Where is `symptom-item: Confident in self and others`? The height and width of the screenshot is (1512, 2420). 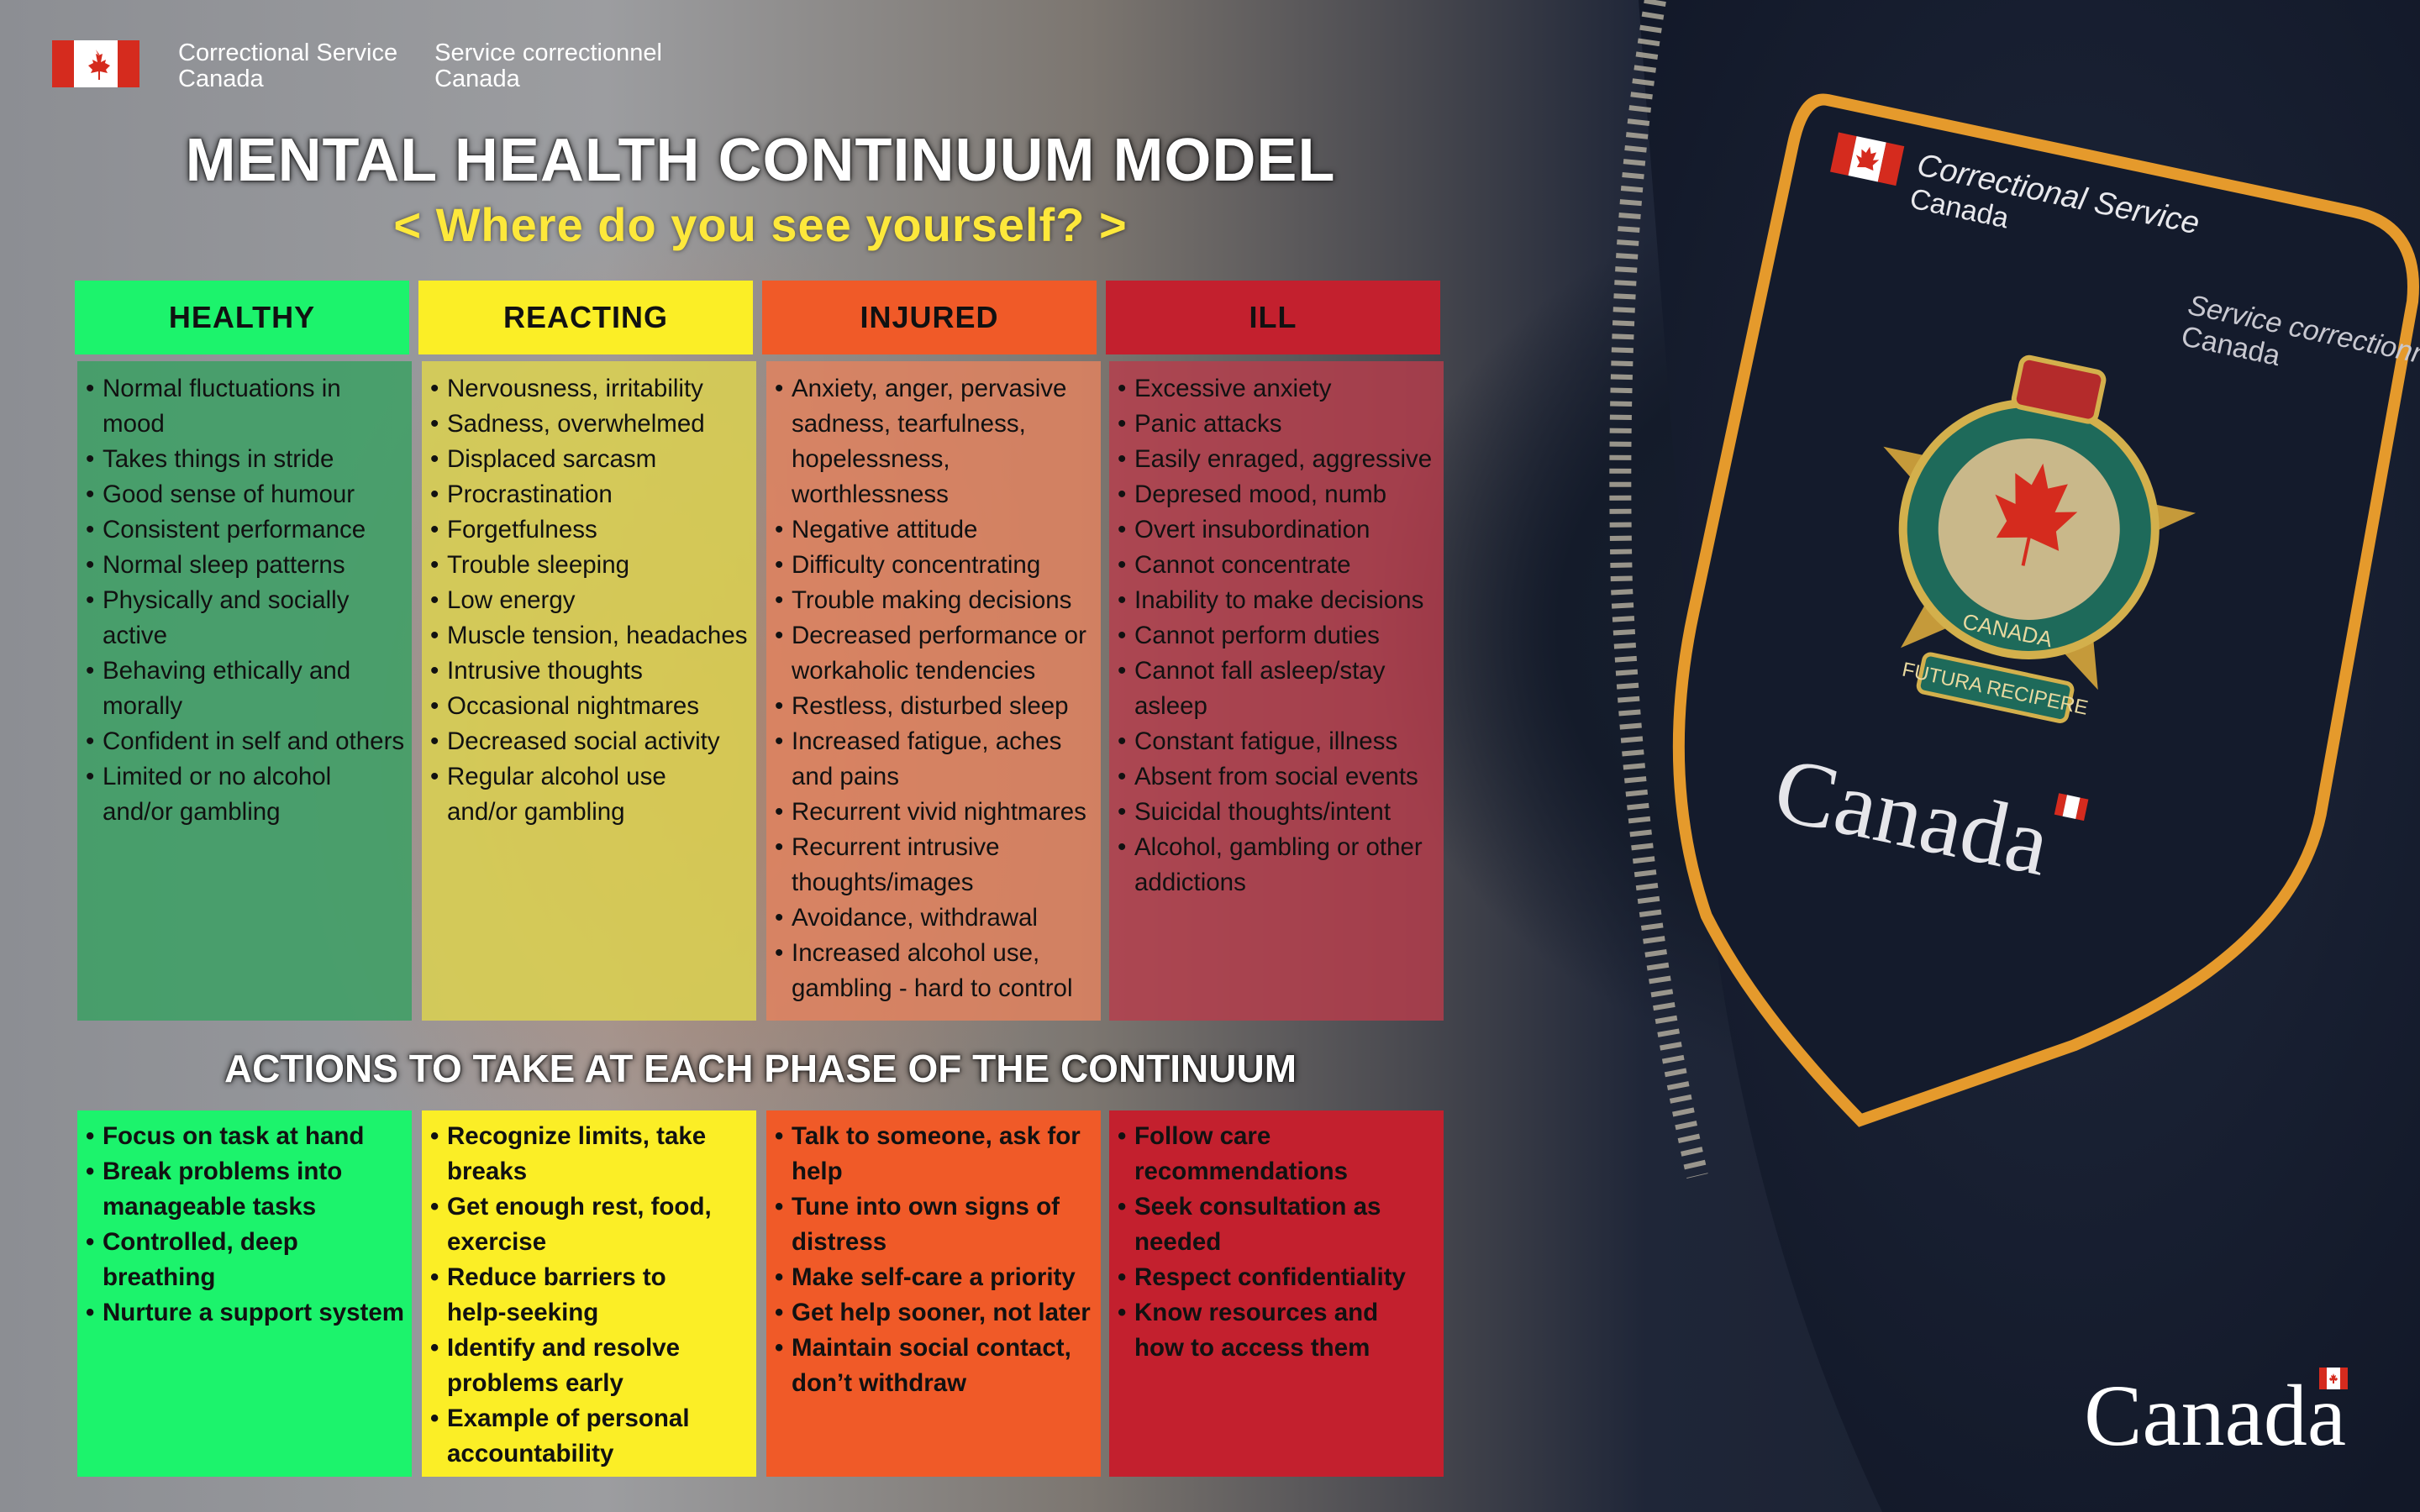 symptom-item: Confident in self and others is located at coordinates (247, 741).